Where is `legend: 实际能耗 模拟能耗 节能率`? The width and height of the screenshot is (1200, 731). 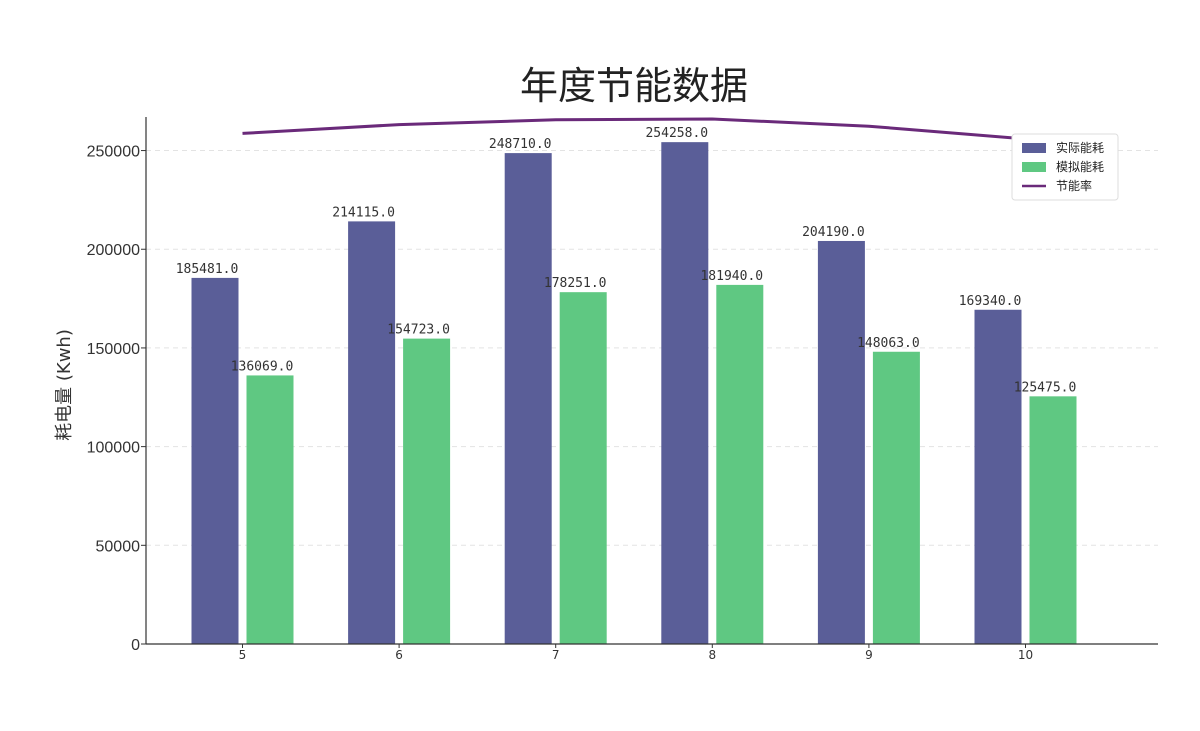 legend: 实际能耗 模拟能耗 节能率 is located at coordinates (1065, 167).